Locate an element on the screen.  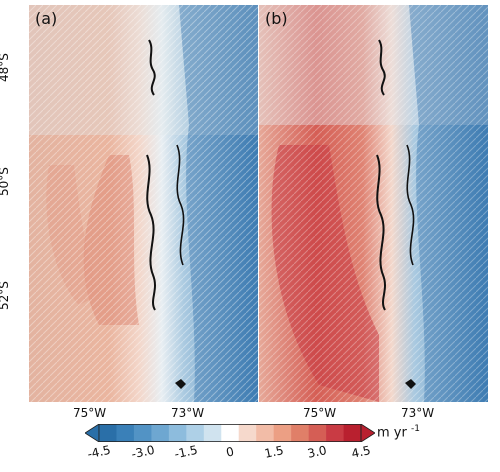
colorbar-tick-label: -1.5 is located at coordinates (186, 452).